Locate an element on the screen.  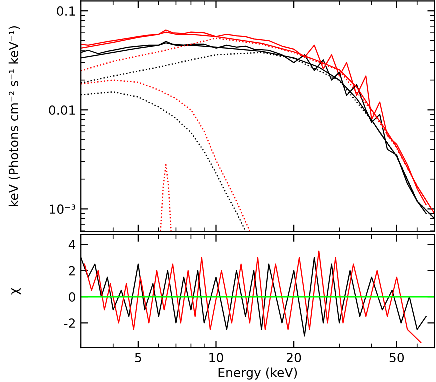
y-tick-label: 0.01 is located at coordinates (62, 111).